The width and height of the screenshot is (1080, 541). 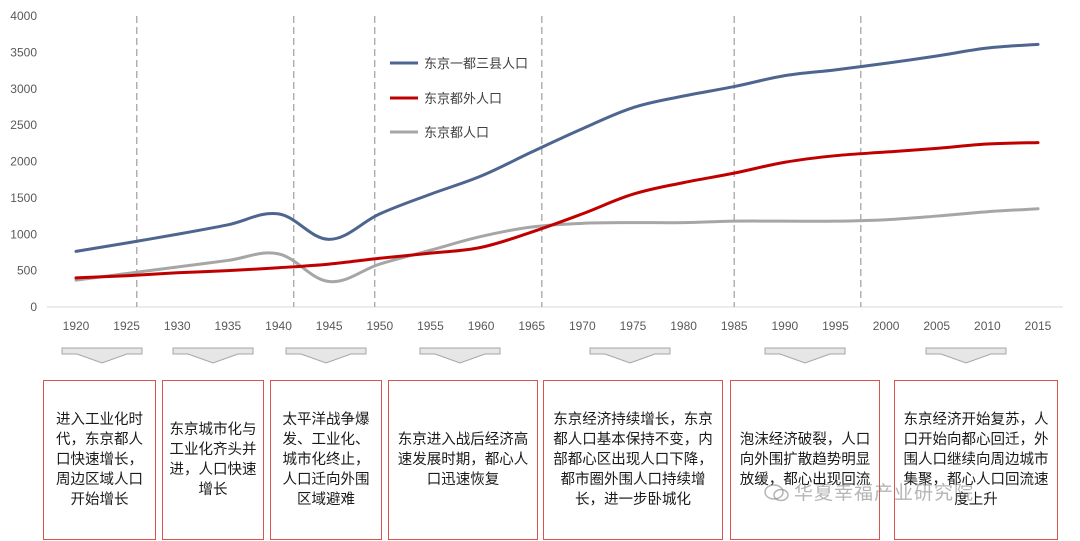 I want to click on y-tick-label: 2000, so click(x=23, y=162).